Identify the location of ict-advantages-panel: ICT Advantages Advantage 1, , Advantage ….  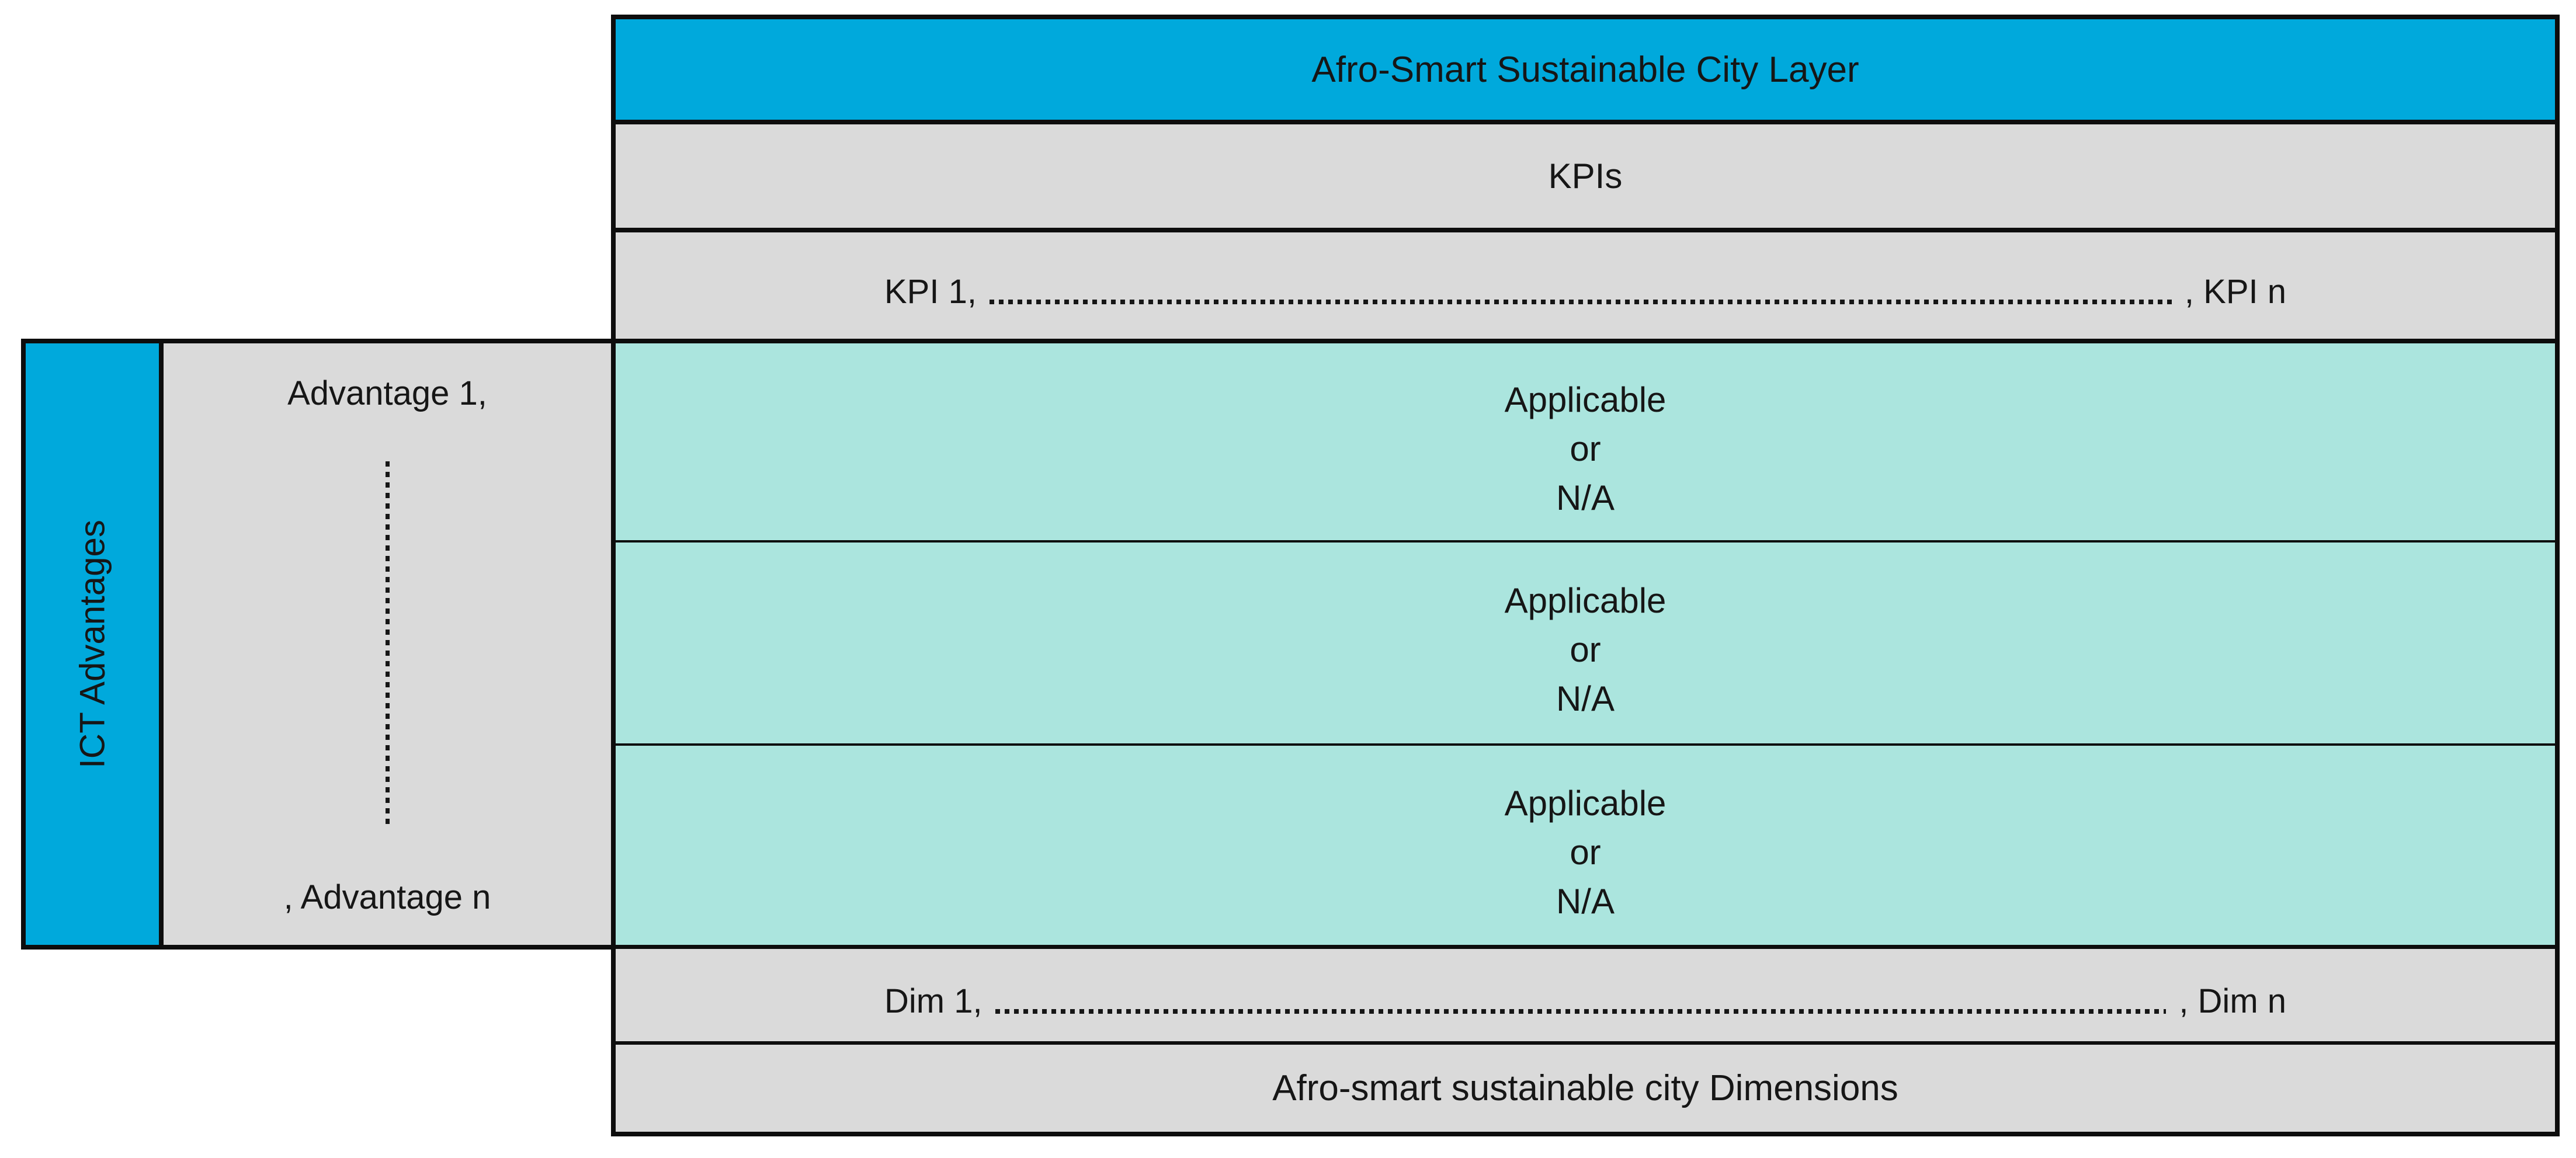
(316, 644).